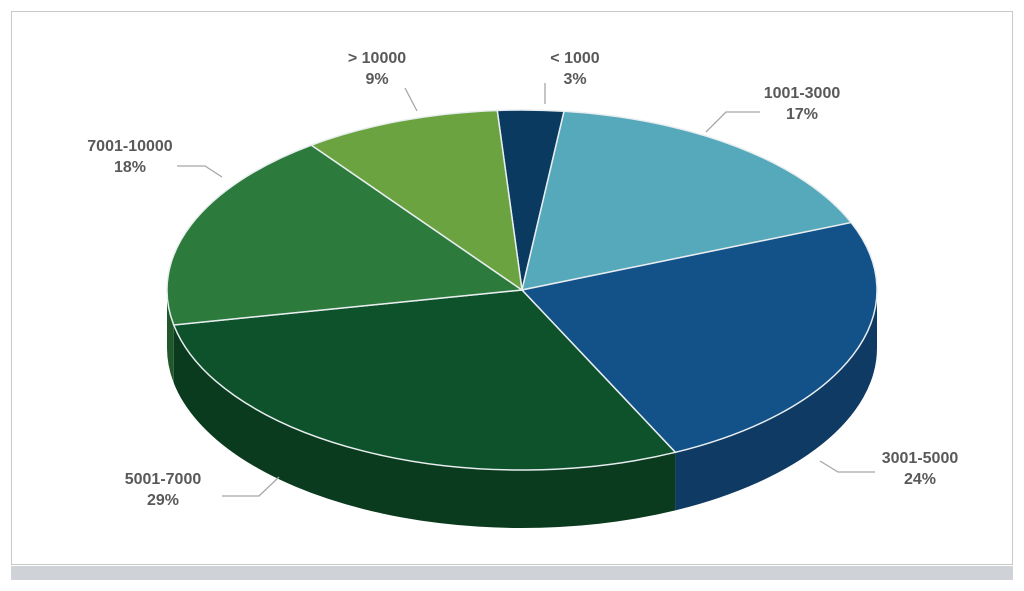  Describe the element at coordinates (376, 79) in the screenshot. I see `slice-percent-label: 9%` at that location.